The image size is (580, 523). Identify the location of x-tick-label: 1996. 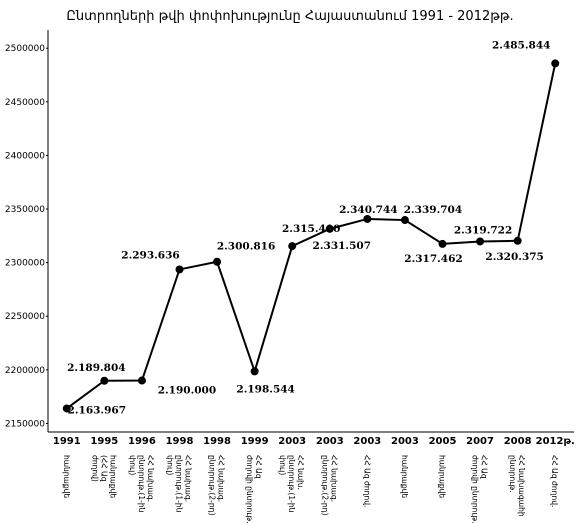
(142, 441).